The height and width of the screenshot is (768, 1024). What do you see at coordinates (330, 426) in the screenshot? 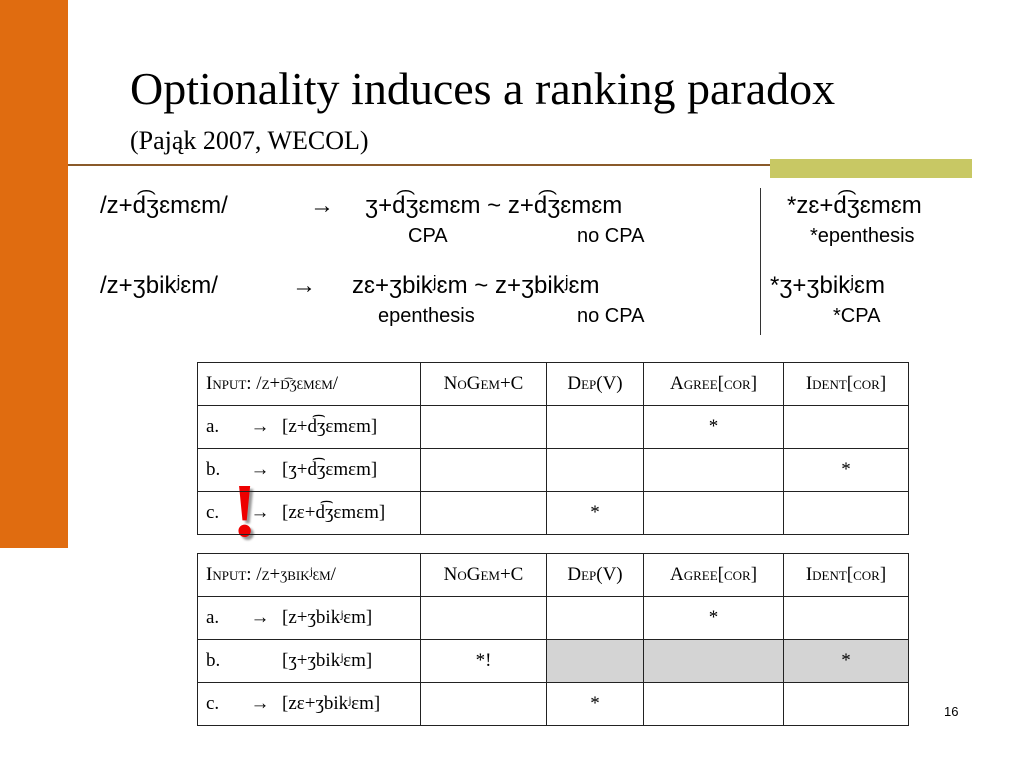
I see `candidate: [z+d͡ʒɛmɛm]` at bounding box center [330, 426].